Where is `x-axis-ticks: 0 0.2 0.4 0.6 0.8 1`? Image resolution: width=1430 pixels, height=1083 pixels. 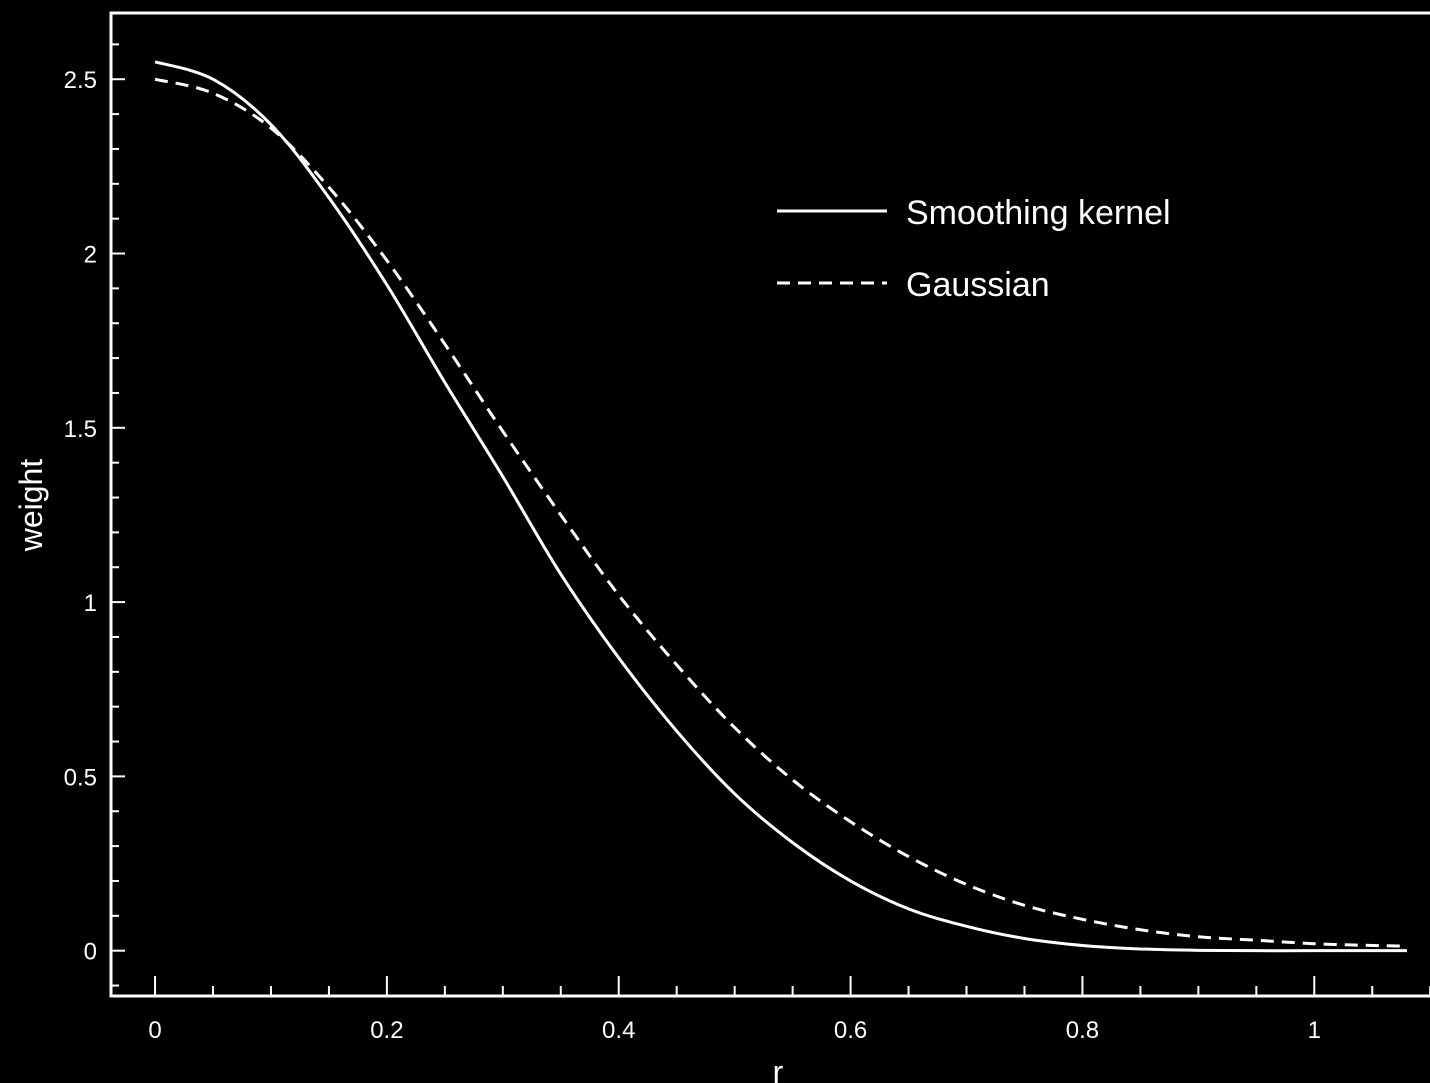
x-axis-ticks: 0 0.2 0.4 0.6 0.8 1 is located at coordinates (789, 1010).